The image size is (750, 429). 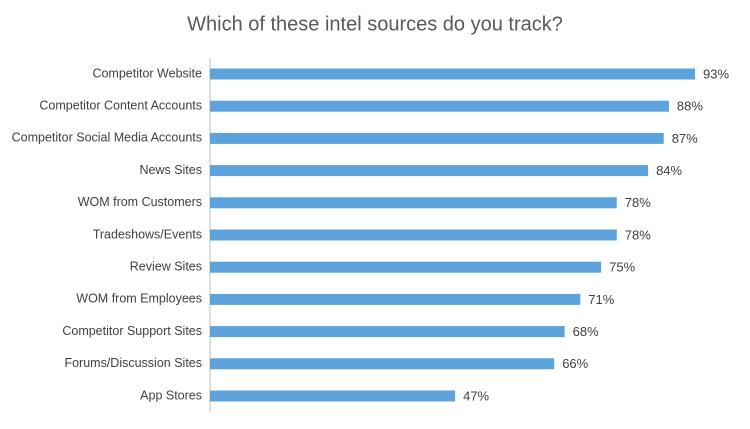 What do you see at coordinates (120, 105) in the screenshot?
I see `category-label: Competitor Content Accounts` at bounding box center [120, 105].